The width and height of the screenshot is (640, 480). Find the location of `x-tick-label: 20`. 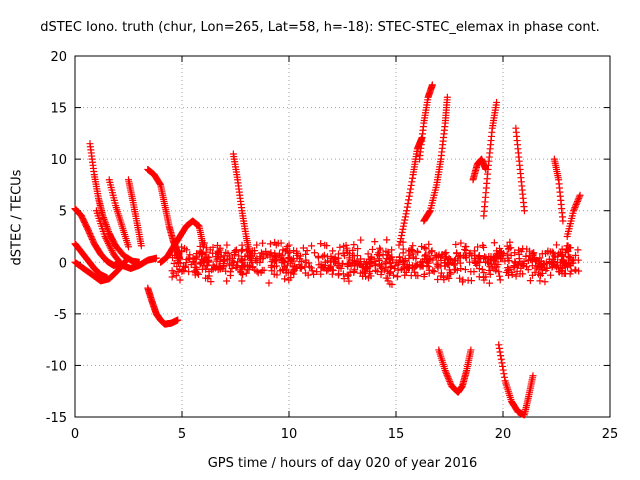

x-tick-label: 20 is located at coordinates (503, 434).